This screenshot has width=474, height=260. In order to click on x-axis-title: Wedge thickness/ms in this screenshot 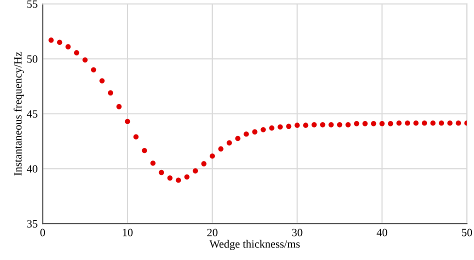, I will do `click(254, 245)`.